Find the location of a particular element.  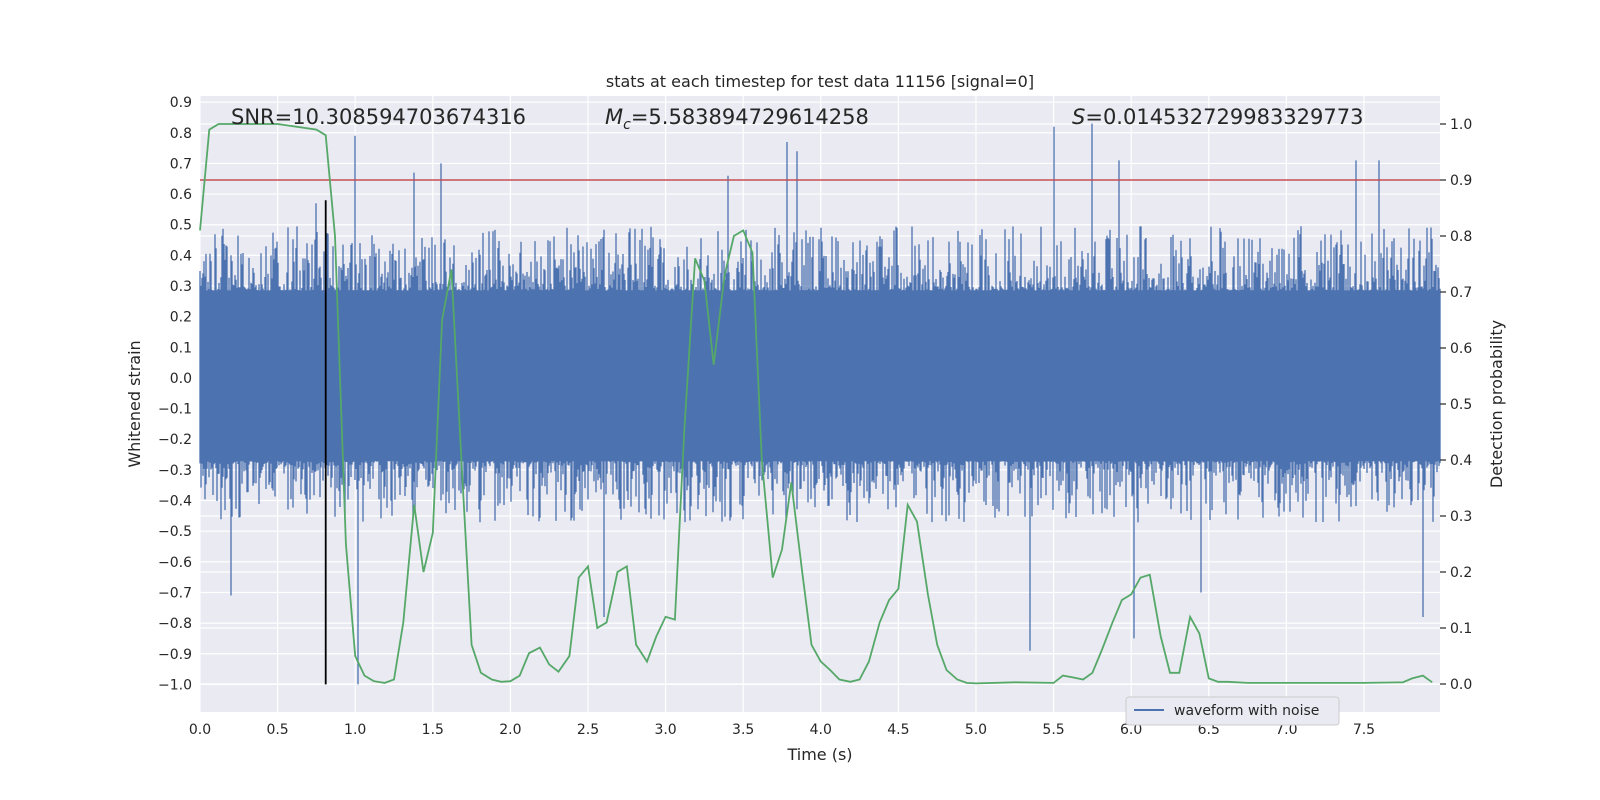

chirp-mass-symbol: M is located at coordinates (614, 117).